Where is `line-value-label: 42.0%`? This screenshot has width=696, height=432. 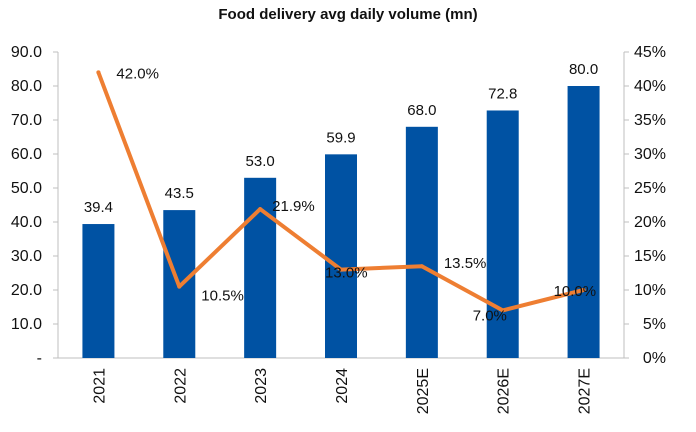
line-value-label: 42.0% is located at coordinates (137, 73).